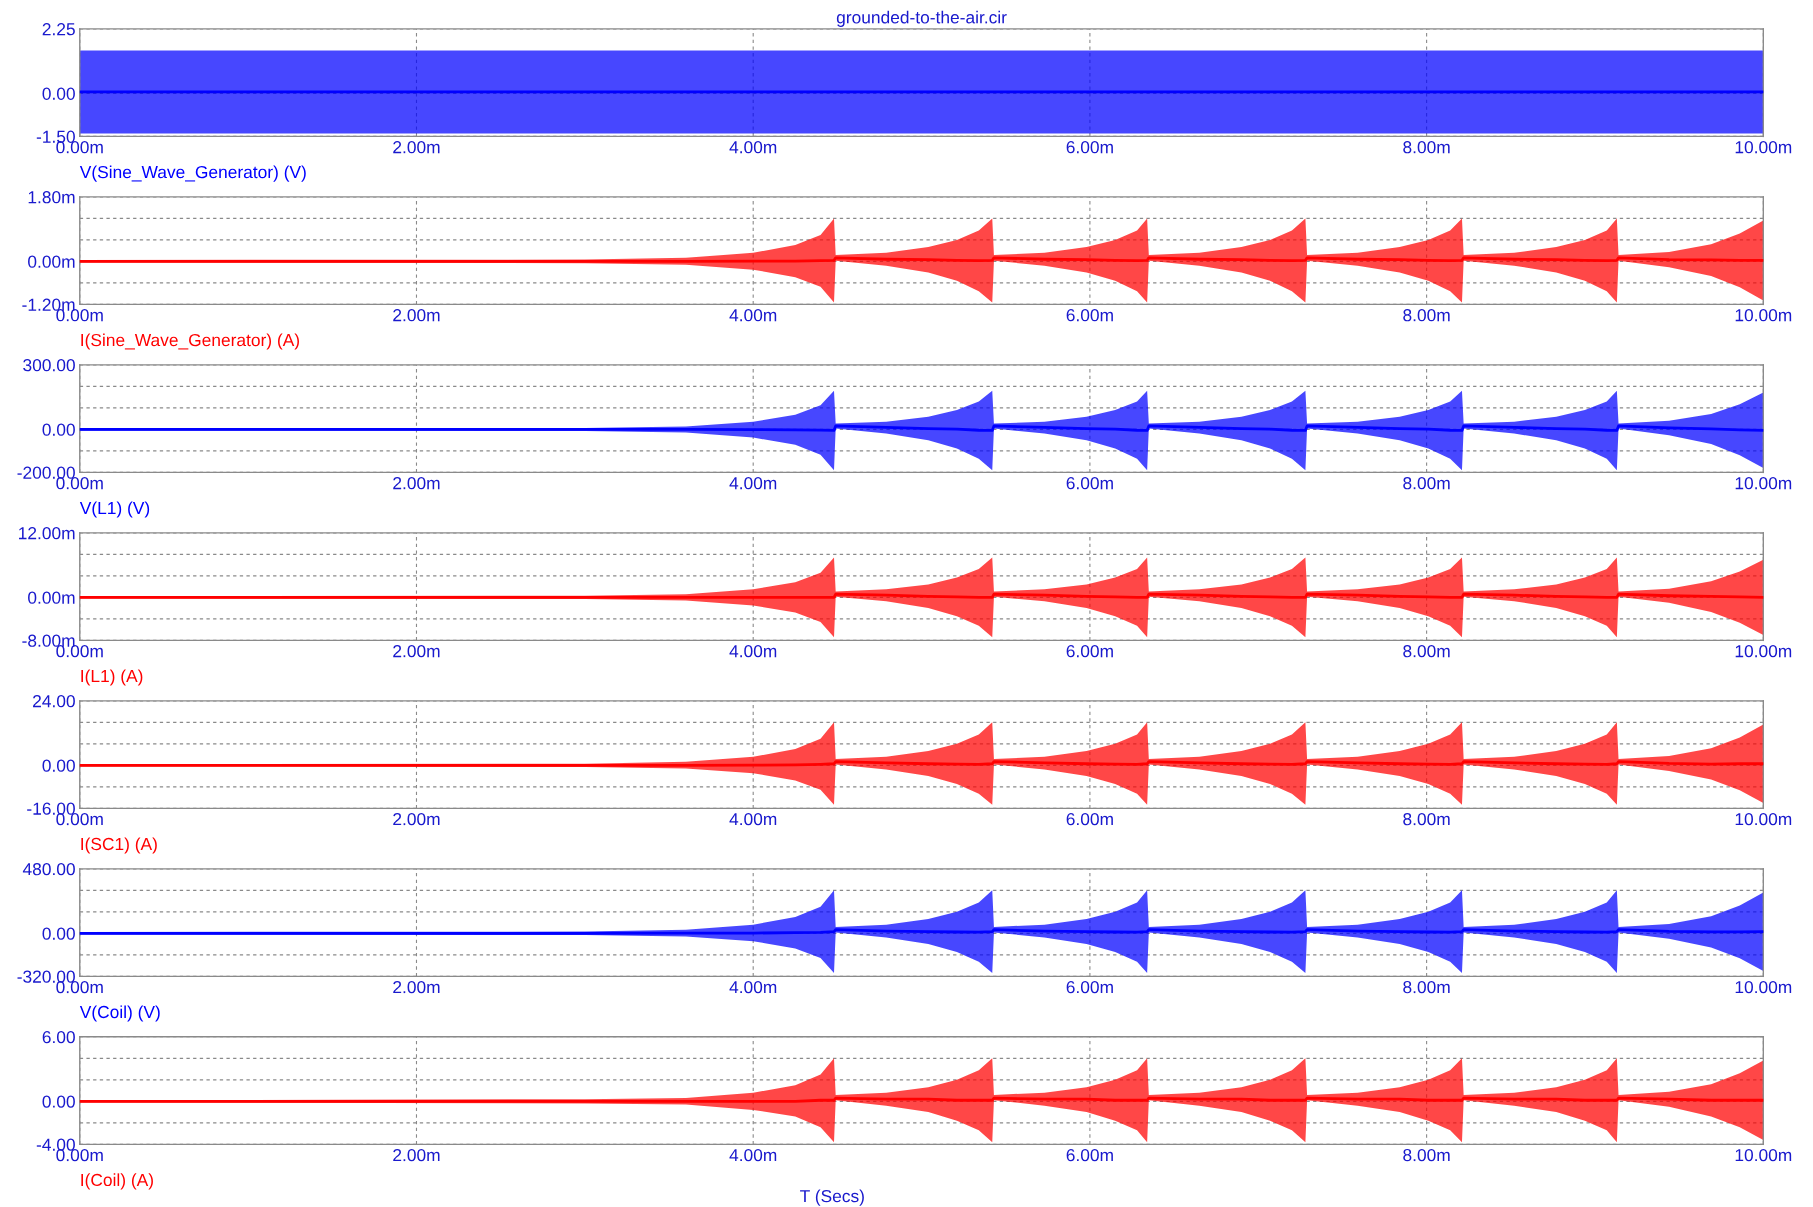 The width and height of the screenshot is (1813, 1207). I want to click on y-tick-label: 480.00, so click(48, 869).